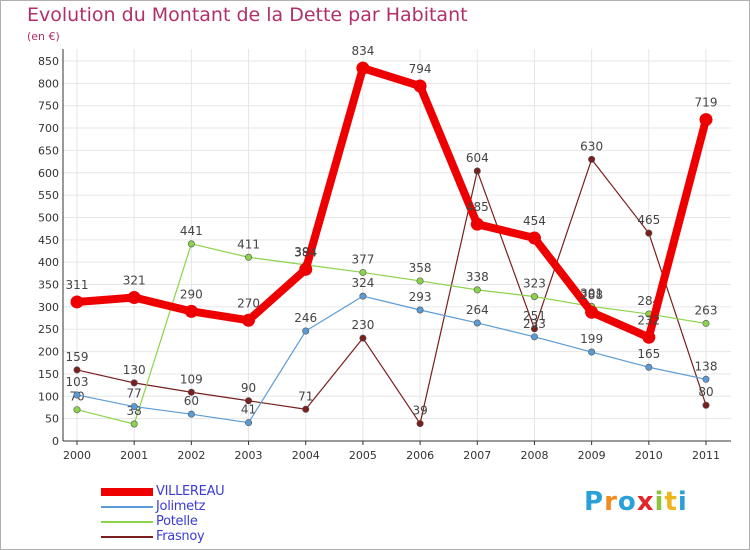 Image resolution: width=750 pixels, height=550 pixels. What do you see at coordinates (191, 401) in the screenshot?
I see `data-label: 60` at bounding box center [191, 401].